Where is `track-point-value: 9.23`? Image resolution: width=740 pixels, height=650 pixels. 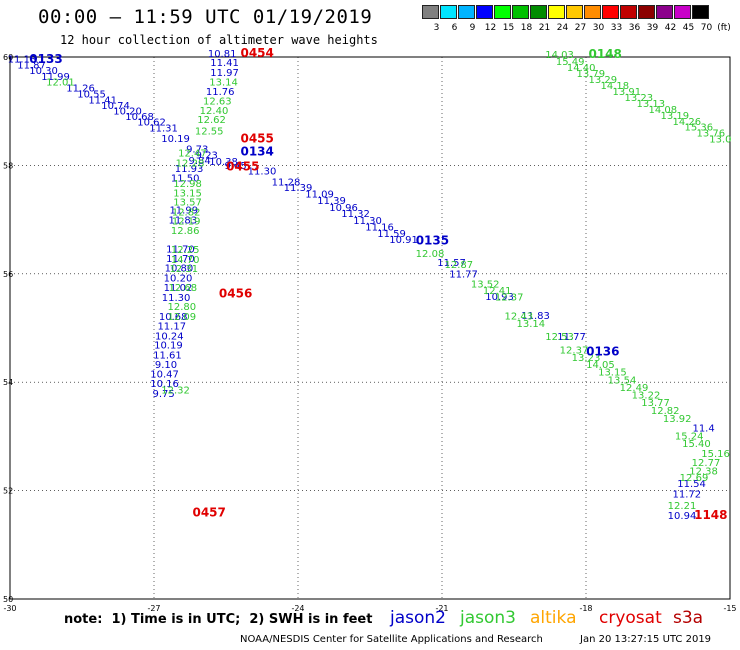
track-point-value: 9.23 is located at coordinates (207, 155).